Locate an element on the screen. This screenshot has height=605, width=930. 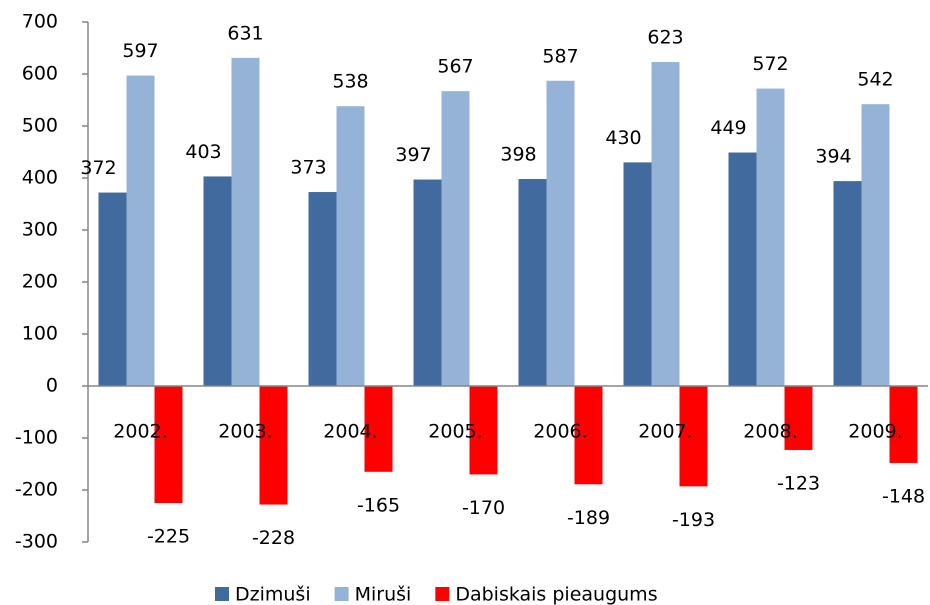
data-label: -193 is located at coordinates (693, 520).